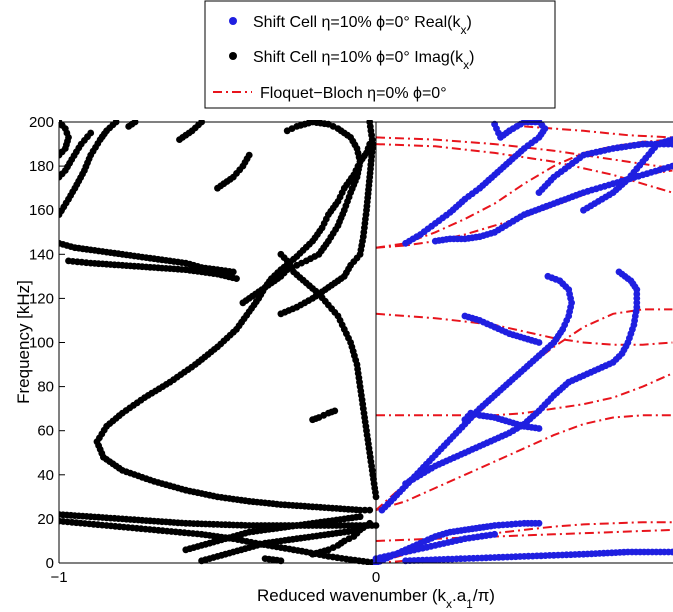  I want to click on y-tick-label: 100, so click(41, 343).